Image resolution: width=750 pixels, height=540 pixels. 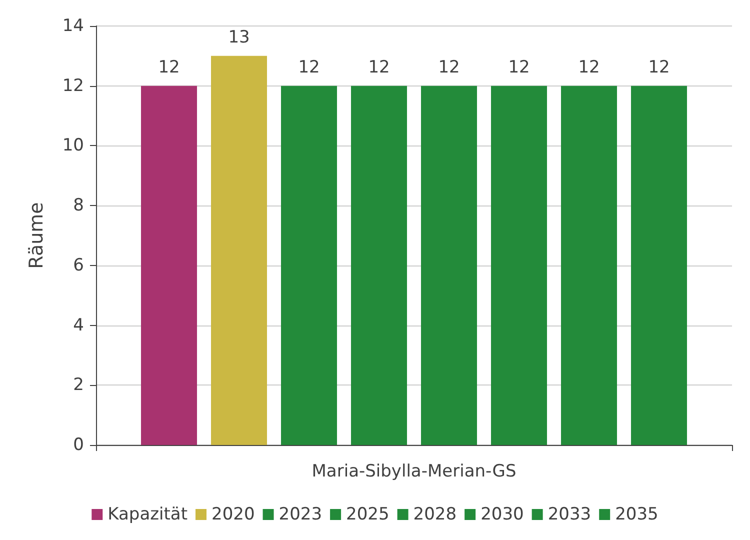 I want to click on y-tick-label: 2, so click(x=78, y=385).